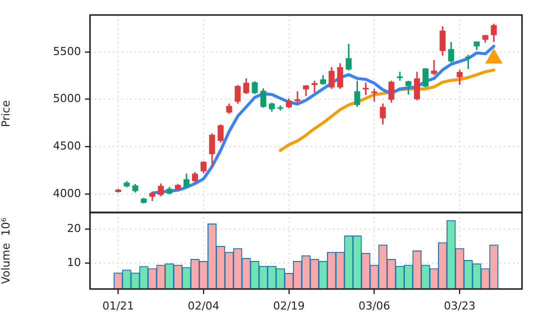 The width and height of the screenshot is (537, 322). What do you see at coordinates (74, 262) in the screenshot?
I see `y-tick-label: 10` at bounding box center [74, 262].